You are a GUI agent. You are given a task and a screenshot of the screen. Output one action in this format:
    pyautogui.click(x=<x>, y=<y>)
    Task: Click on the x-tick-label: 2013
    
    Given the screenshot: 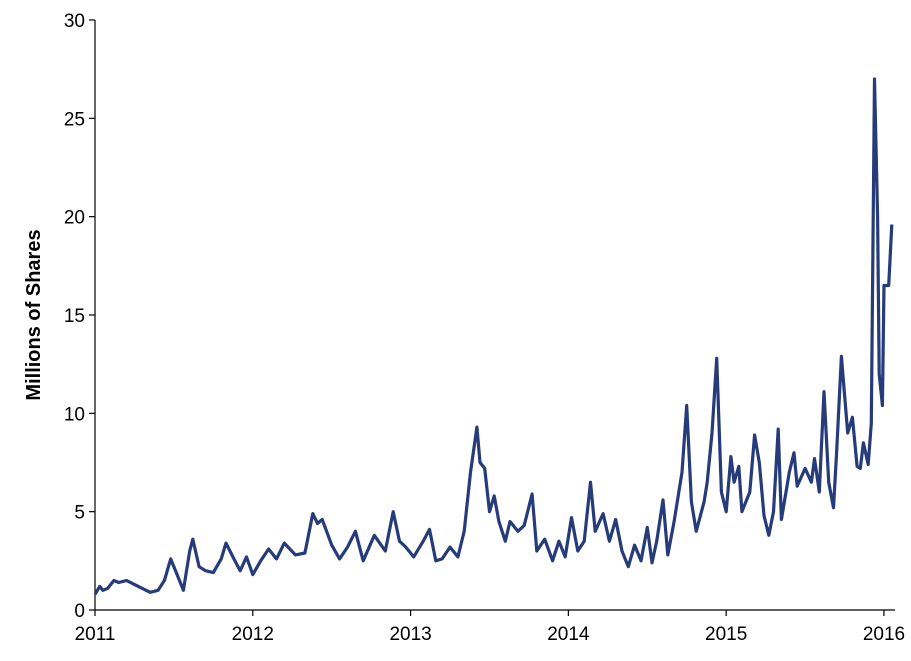 What is the action you would take?
    pyautogui.click(x=410, y=634)
    